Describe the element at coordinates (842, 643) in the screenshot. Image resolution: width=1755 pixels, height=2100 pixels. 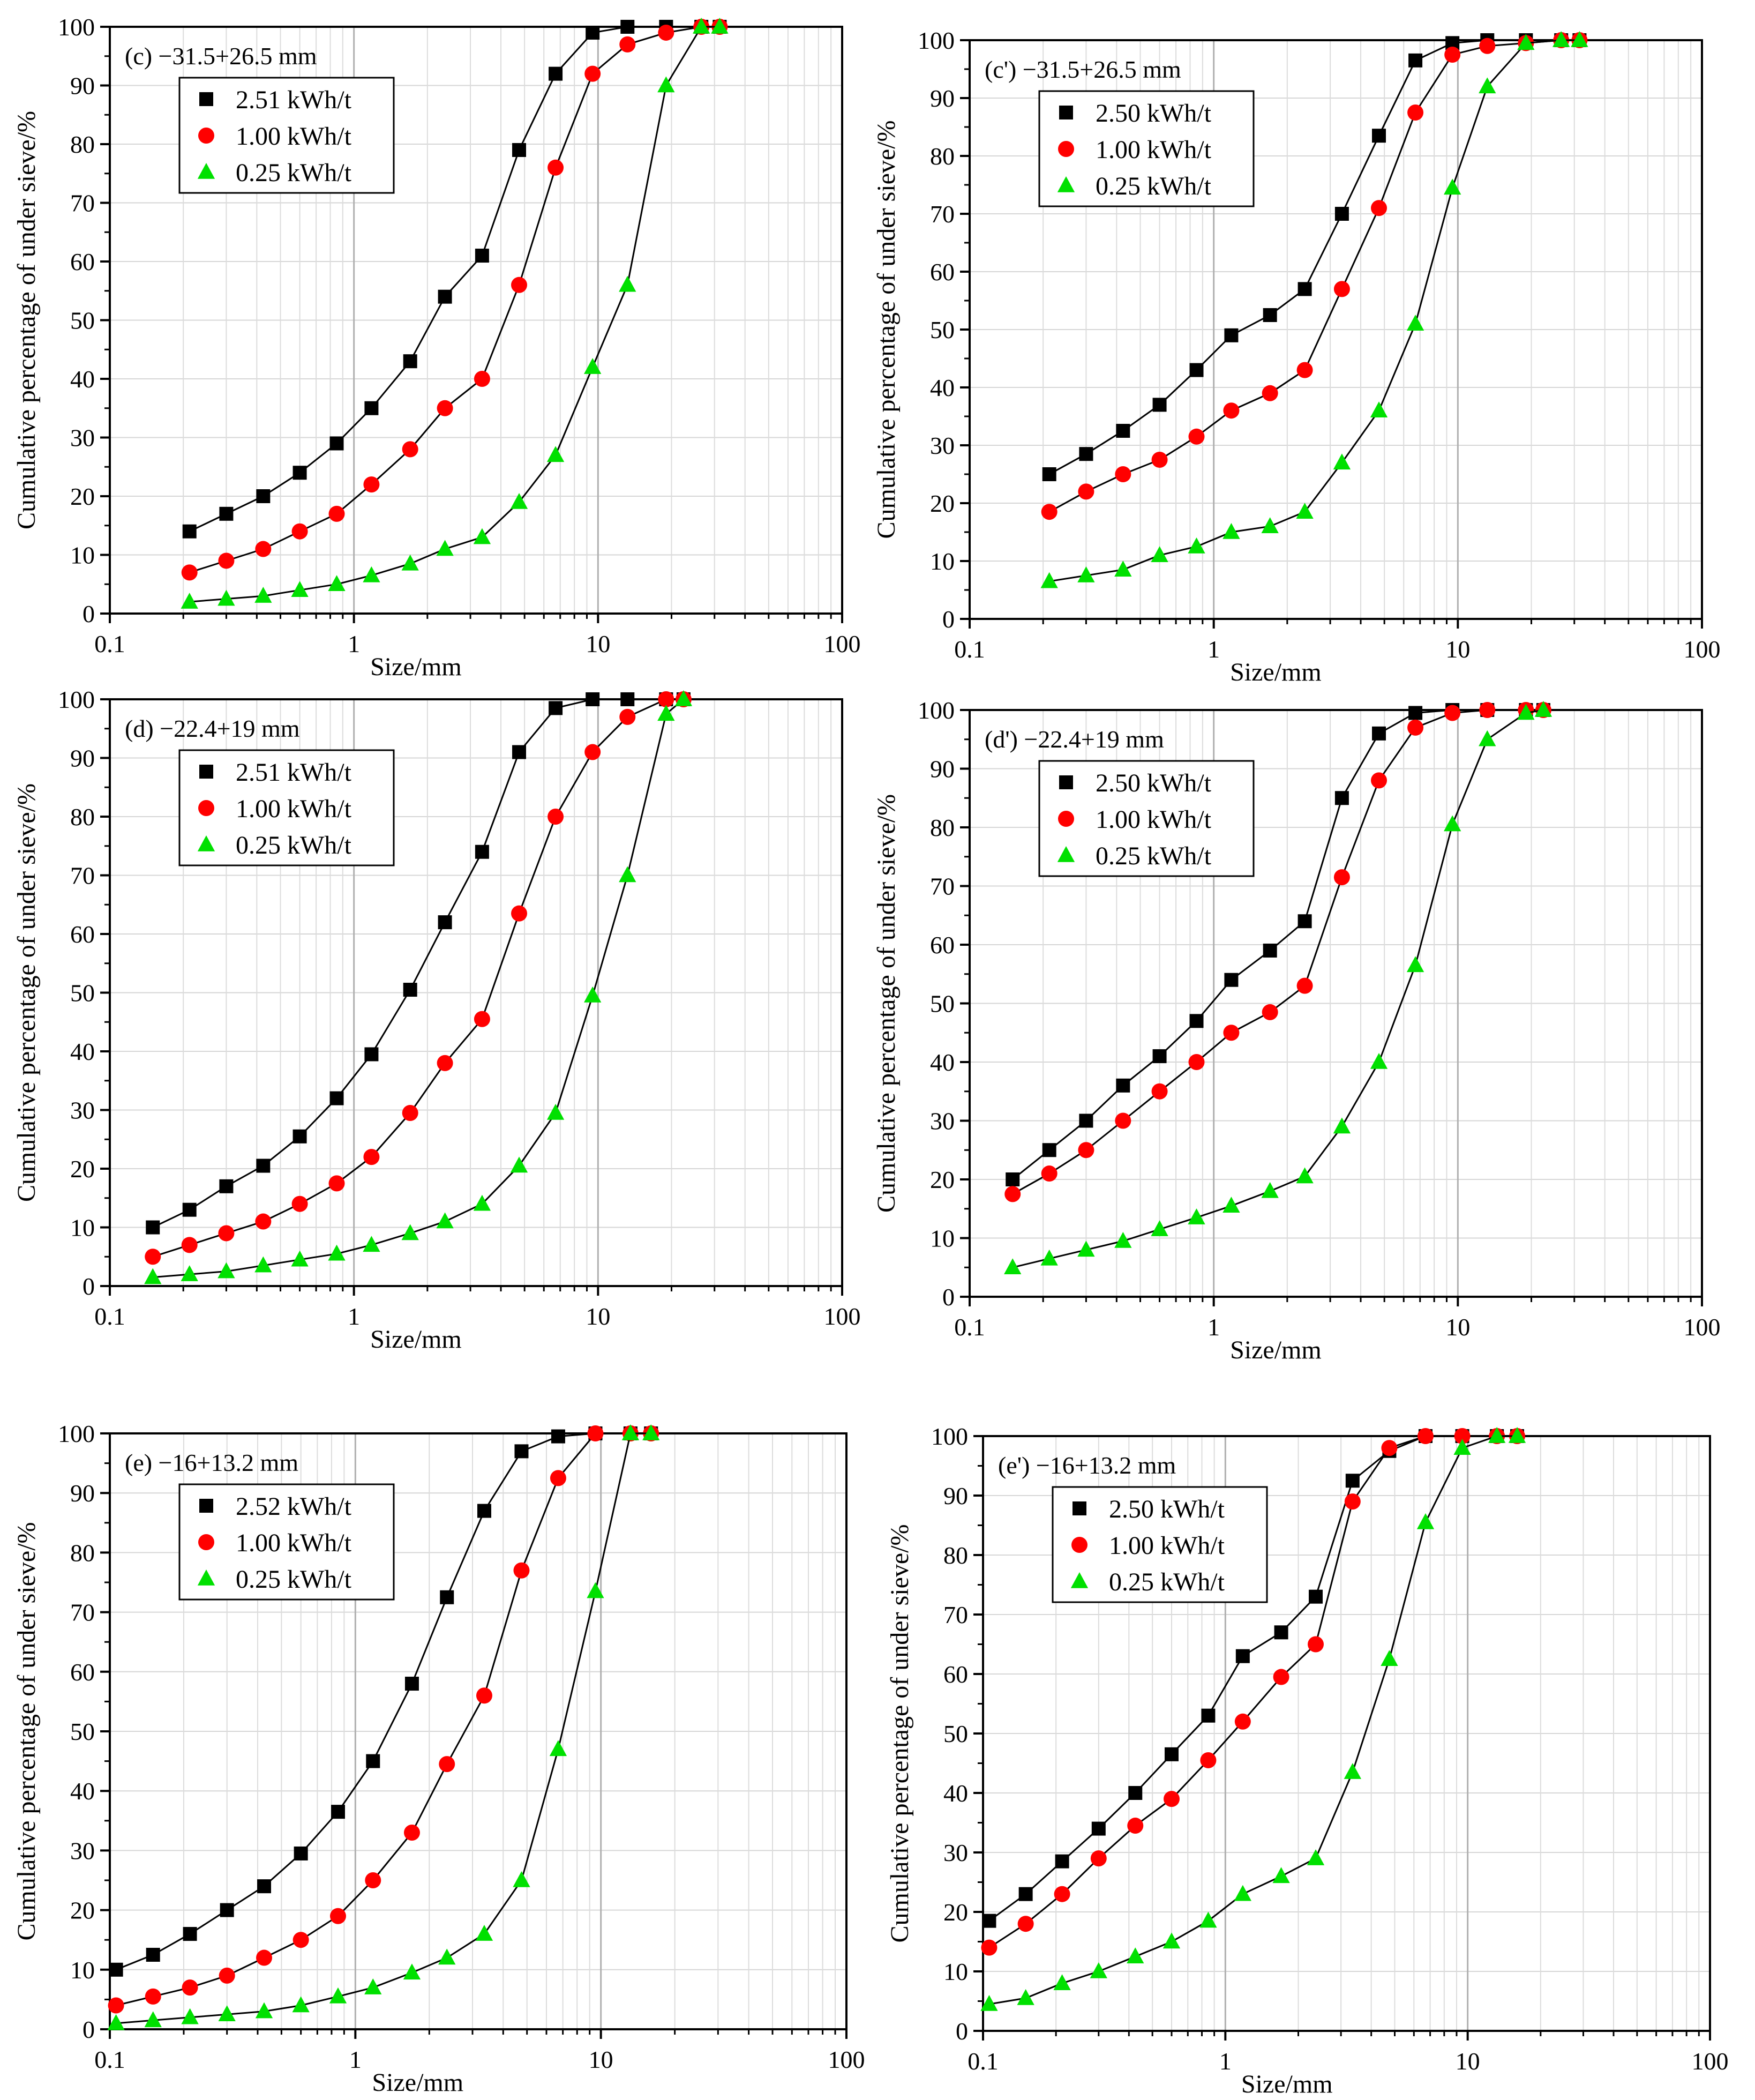
I see `x-tick-label: 100` at that location.